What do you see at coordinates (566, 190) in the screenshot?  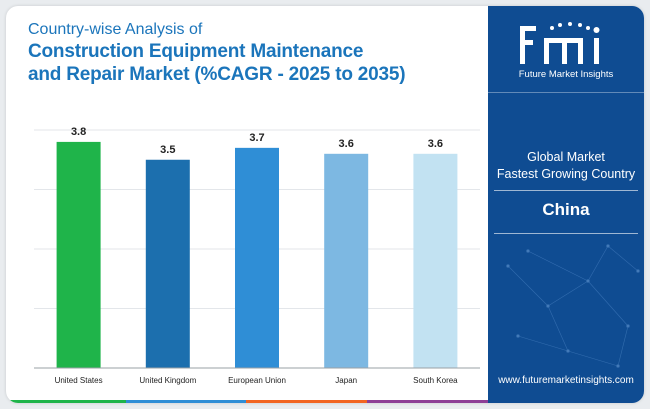 I see `panel-separator-top` at bounding box center [566, 190].